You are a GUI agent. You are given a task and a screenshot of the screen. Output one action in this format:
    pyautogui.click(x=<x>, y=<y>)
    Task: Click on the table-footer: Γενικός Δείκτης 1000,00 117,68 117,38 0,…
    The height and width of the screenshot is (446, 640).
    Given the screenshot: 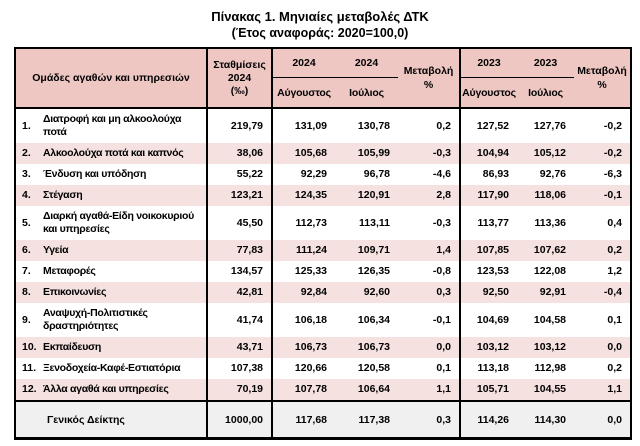 What is the action you would take?
    pyautogui.click(x=323, y=419)
    